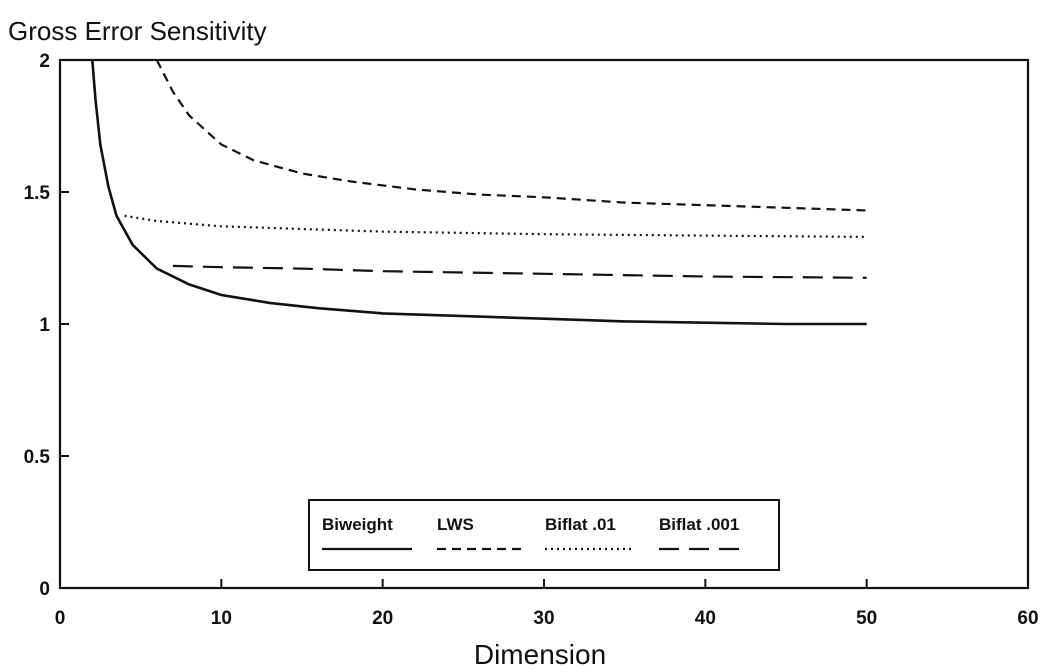 This screenshot has width=1041, height=668. I want to click on legend-label: Biweight, so click(357, 524).